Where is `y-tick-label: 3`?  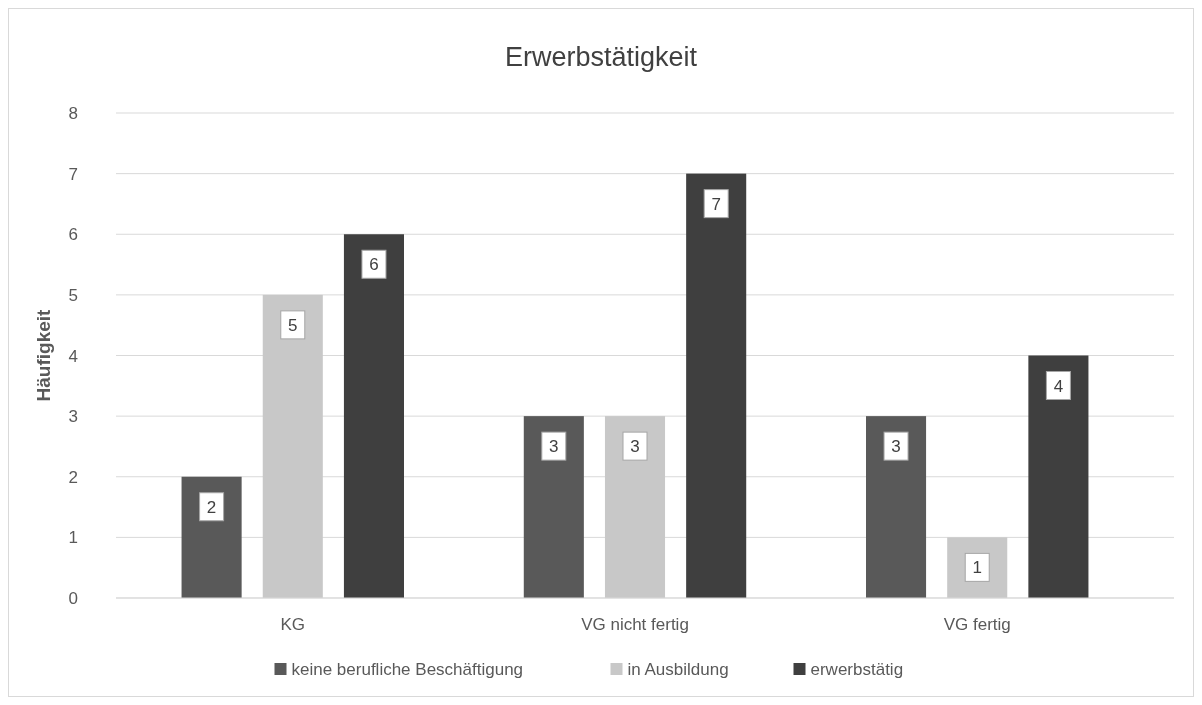
y-tick-label: 3 is located at coordinates (73, 417).